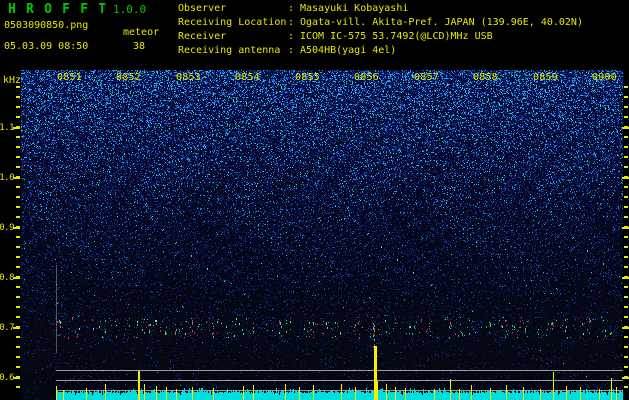 Image resolution: width=629 pixels, height=400 pixels. I want to click on y-tick-label: 1.0, so click(7, 178).